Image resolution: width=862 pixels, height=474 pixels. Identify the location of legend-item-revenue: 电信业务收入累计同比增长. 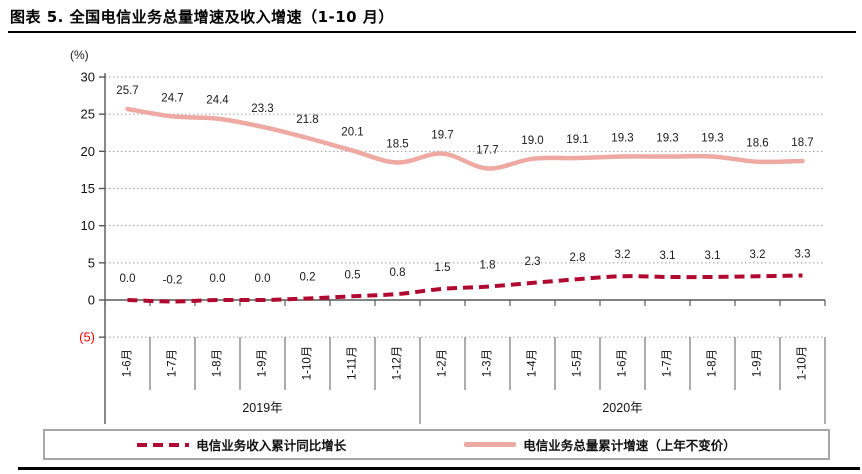
(241, 444).